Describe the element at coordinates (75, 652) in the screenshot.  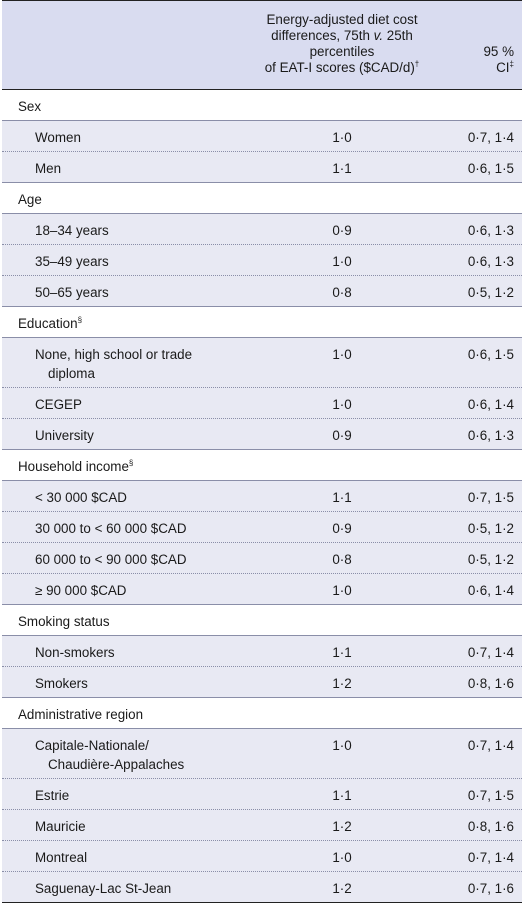
I see `row-label: Non-smokers` at that location.